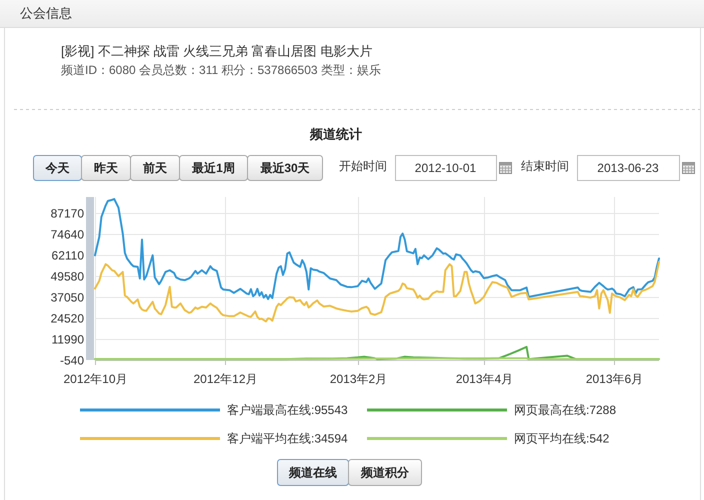  What do you see at coordinates (385, 473) in the screenshot?
I see `text: 频道积分` at bounding box center [385, 473].